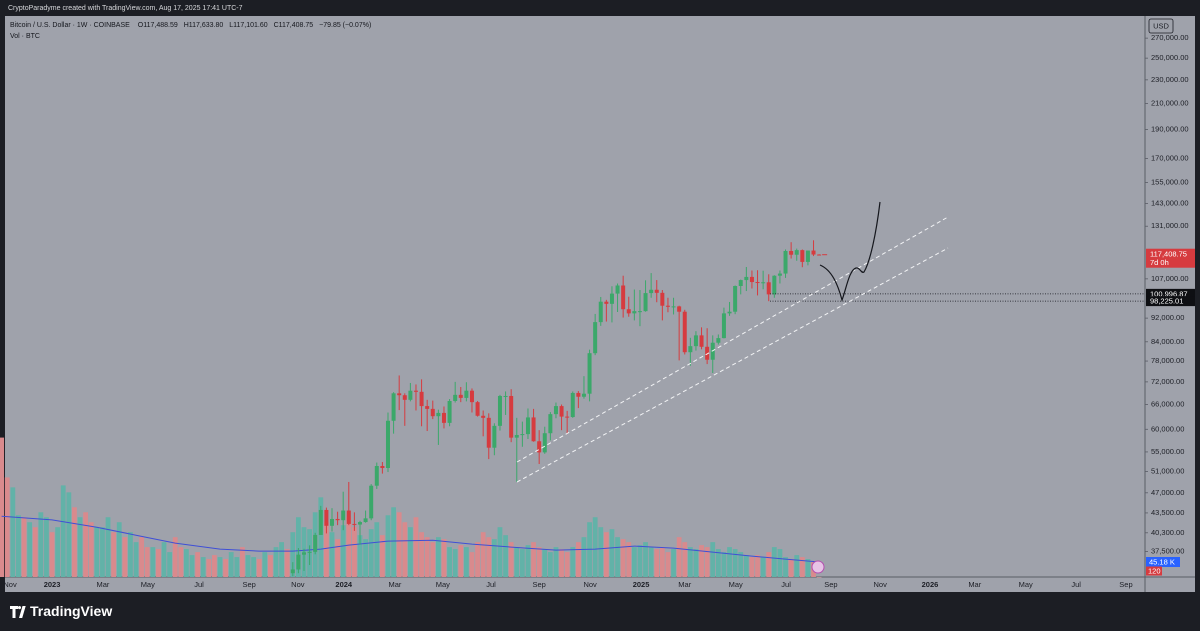 The image size is (1200, 631). Describe the element at coordinates (1170, 157) in the screenshot. I see `y-tick-label: 170,000.00` at that location.